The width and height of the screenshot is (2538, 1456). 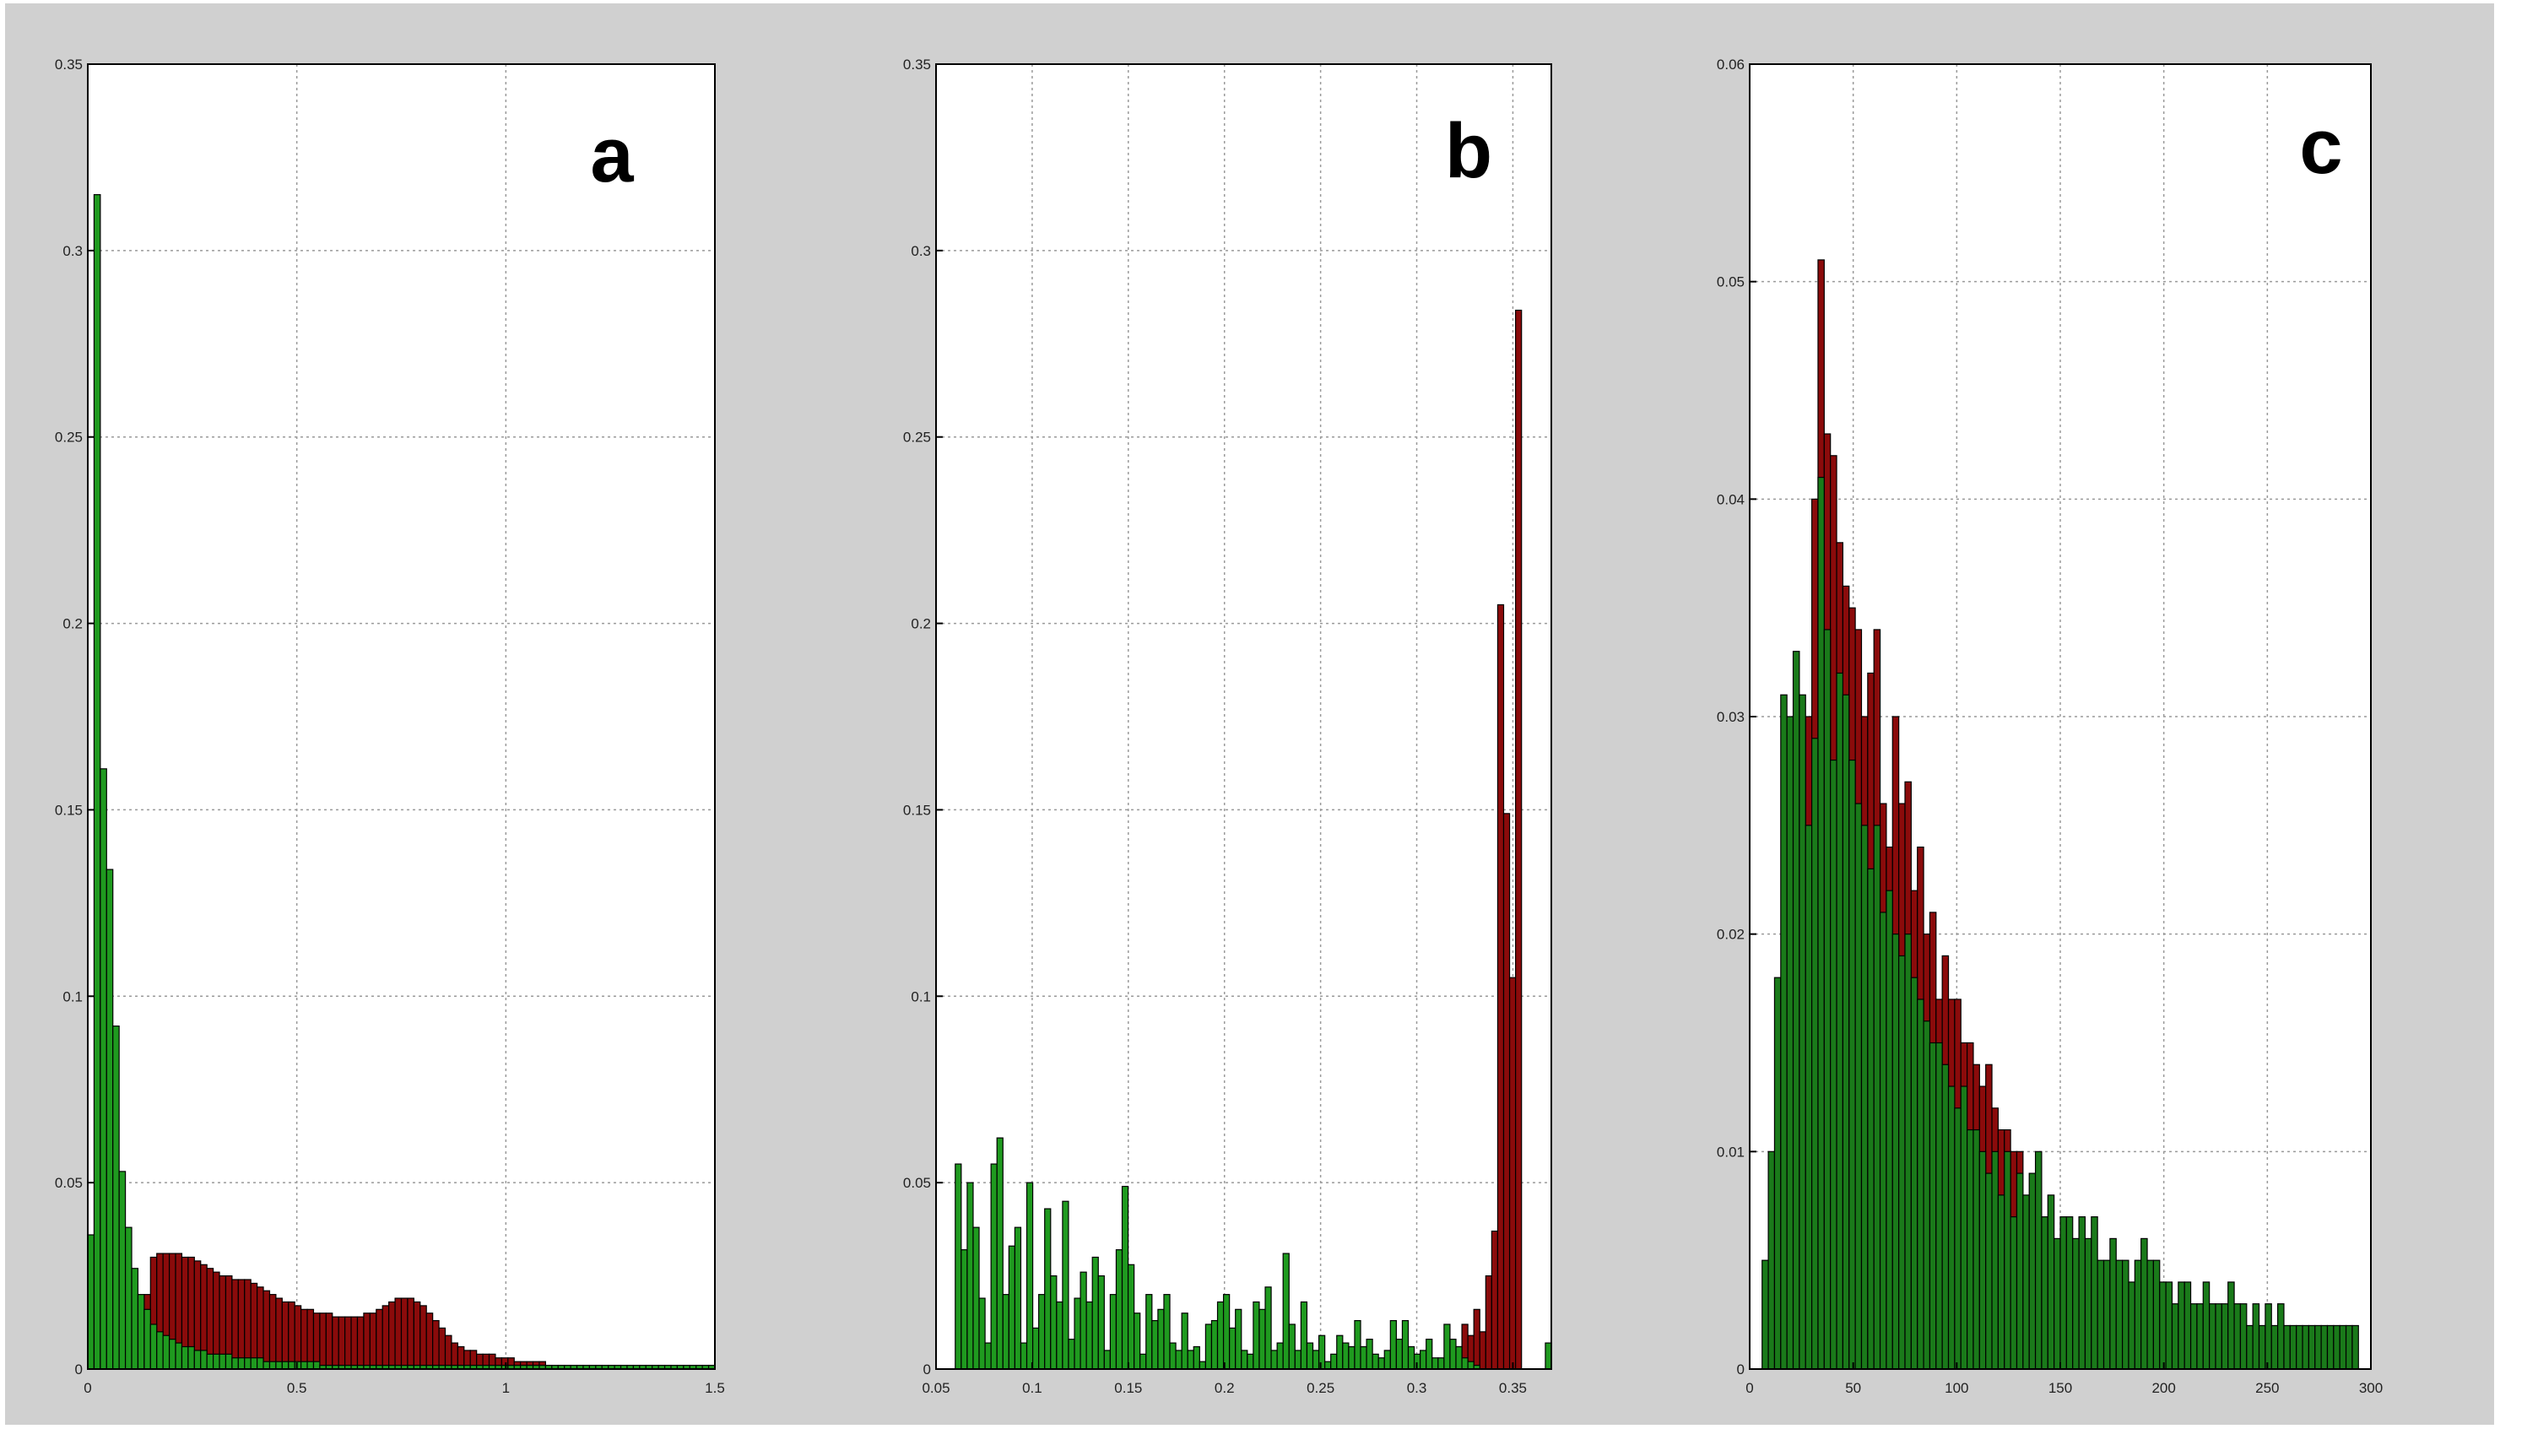 What do you see at coordinates (1853, 1388) in the screenshot?
I see `x-tick-label: 50` at bounding box center [1853, 1388].